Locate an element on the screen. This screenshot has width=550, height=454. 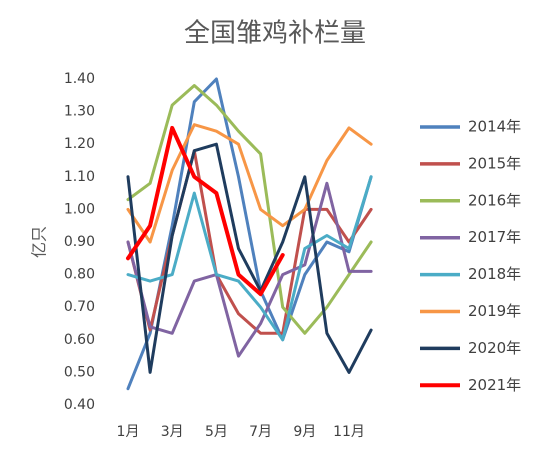
x-tick-label: 5月 is located at coordinates (216, 432).